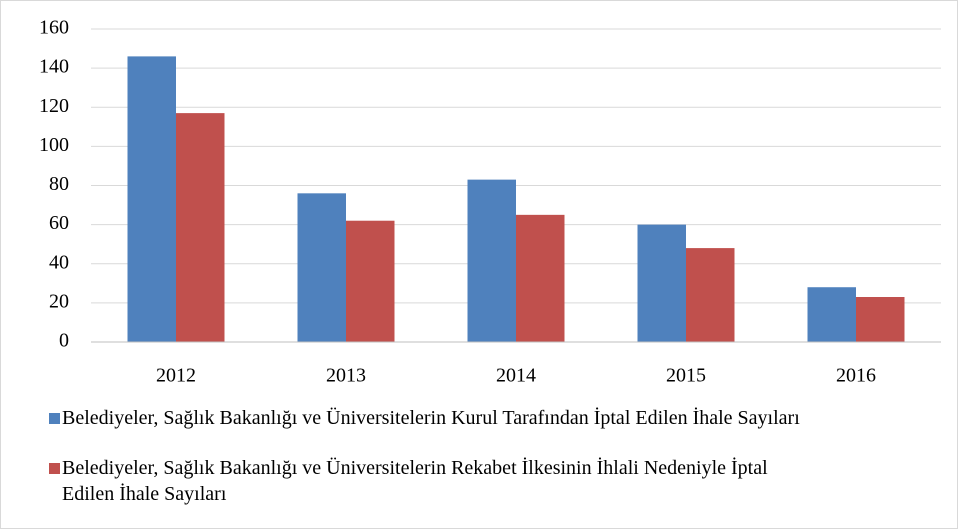 This screenshot has height=529, width=958. What do you see at coordinates (516, 376) in the screenshot?
I see `x-tick-label: 2014` at bounding box center [516, 376].